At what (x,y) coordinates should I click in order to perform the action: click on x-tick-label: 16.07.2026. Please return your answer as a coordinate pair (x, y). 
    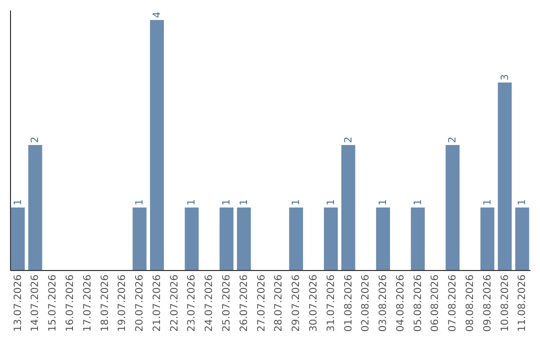
    Looking at the image, I should click on (70, 303).